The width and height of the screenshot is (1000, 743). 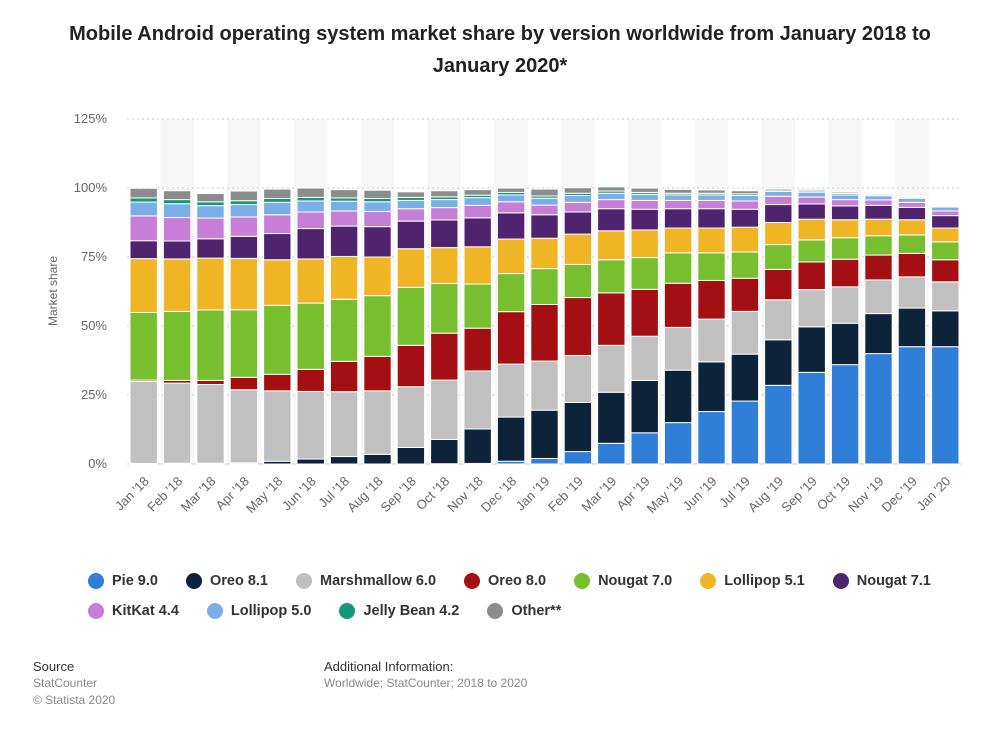 What do you see at coordinates (752, 581) in the screenshot?
I see `legend-item: Lollipop 5.1` at bounding box center [752, 581].